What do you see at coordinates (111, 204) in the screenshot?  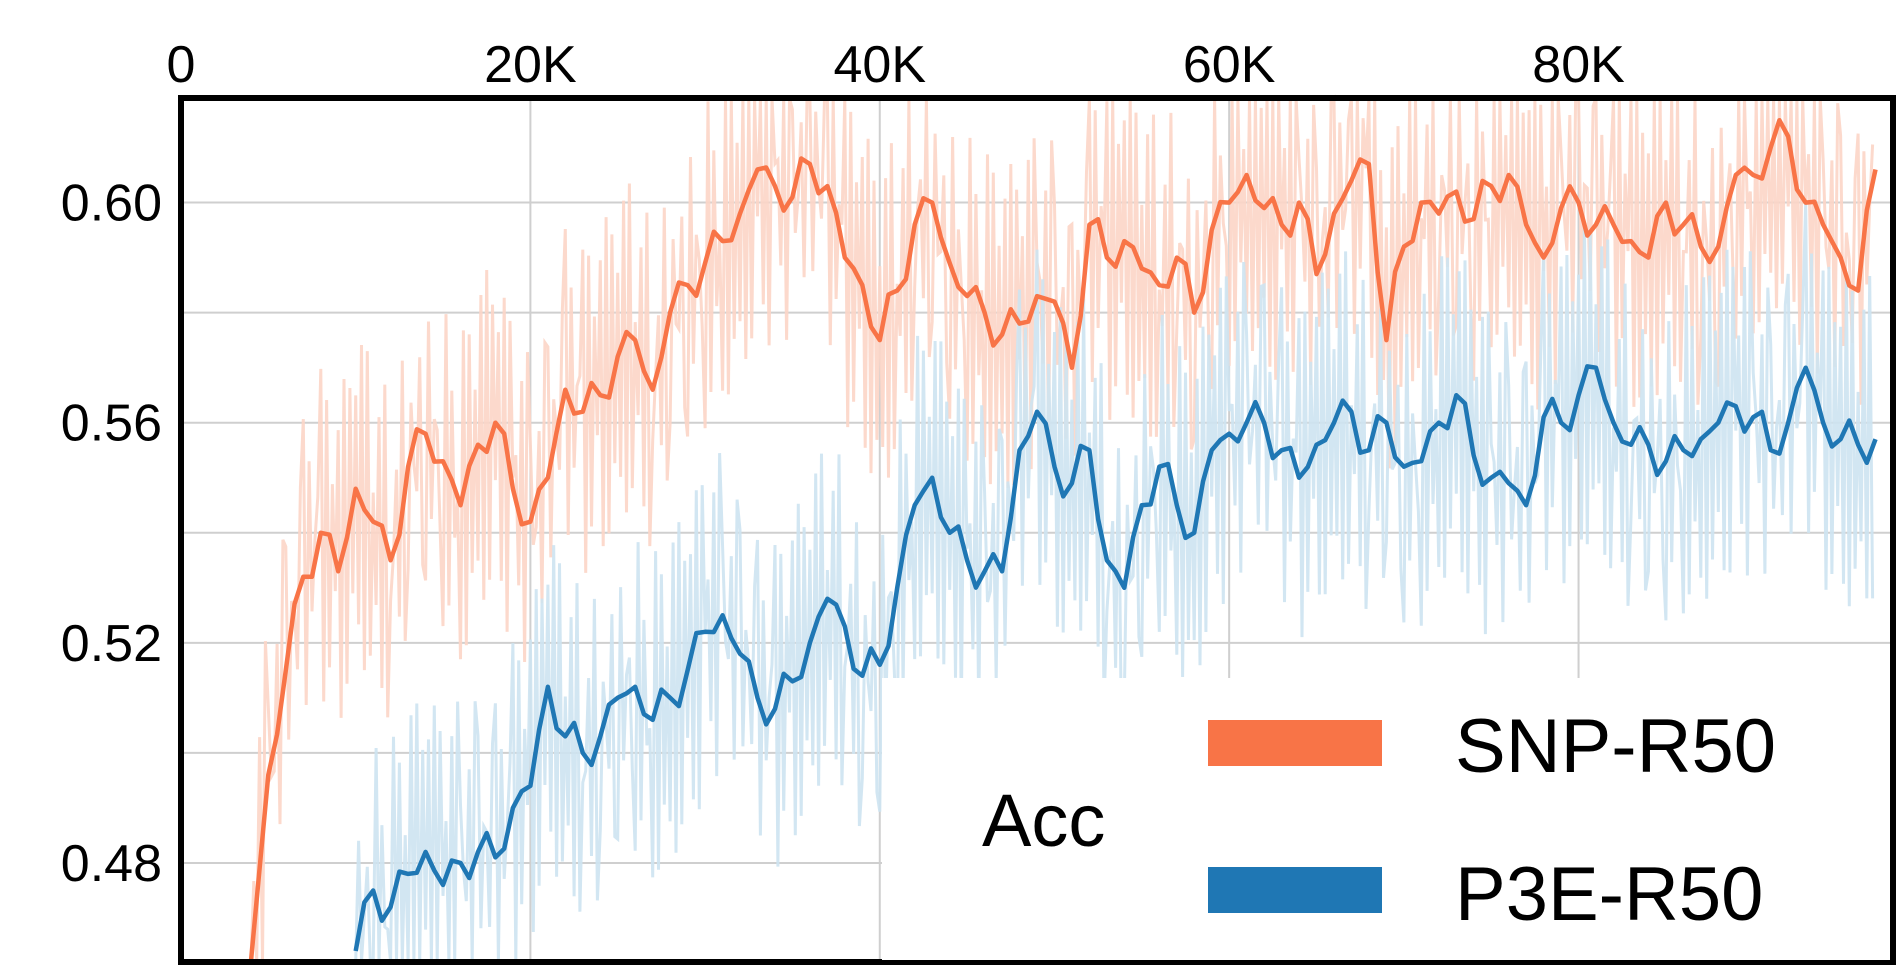 I see `y-tick-label: 0.60` at bounding box center [111, 204].